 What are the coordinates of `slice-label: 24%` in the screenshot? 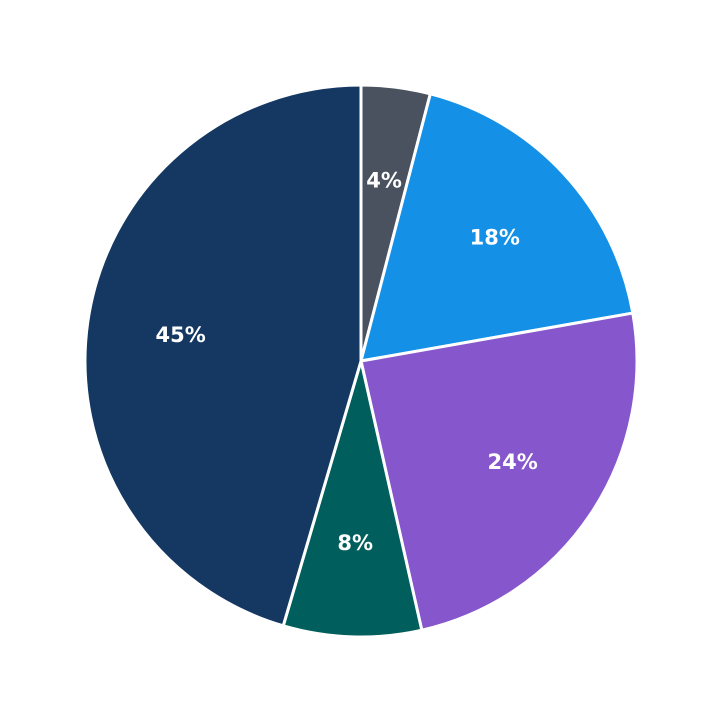 It's located at (513, 462).